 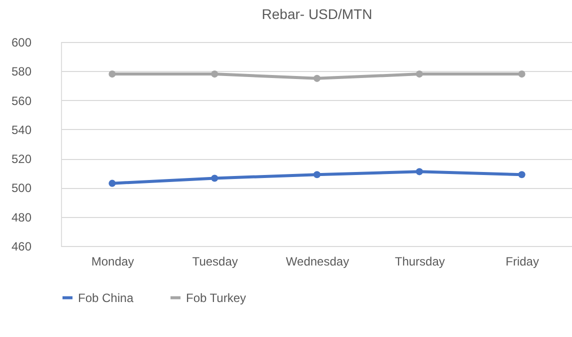 What do you see at coordinates (21, 247) in the screenshot?
I see `y-tick-label: 460` at bounding box center [21, 247].